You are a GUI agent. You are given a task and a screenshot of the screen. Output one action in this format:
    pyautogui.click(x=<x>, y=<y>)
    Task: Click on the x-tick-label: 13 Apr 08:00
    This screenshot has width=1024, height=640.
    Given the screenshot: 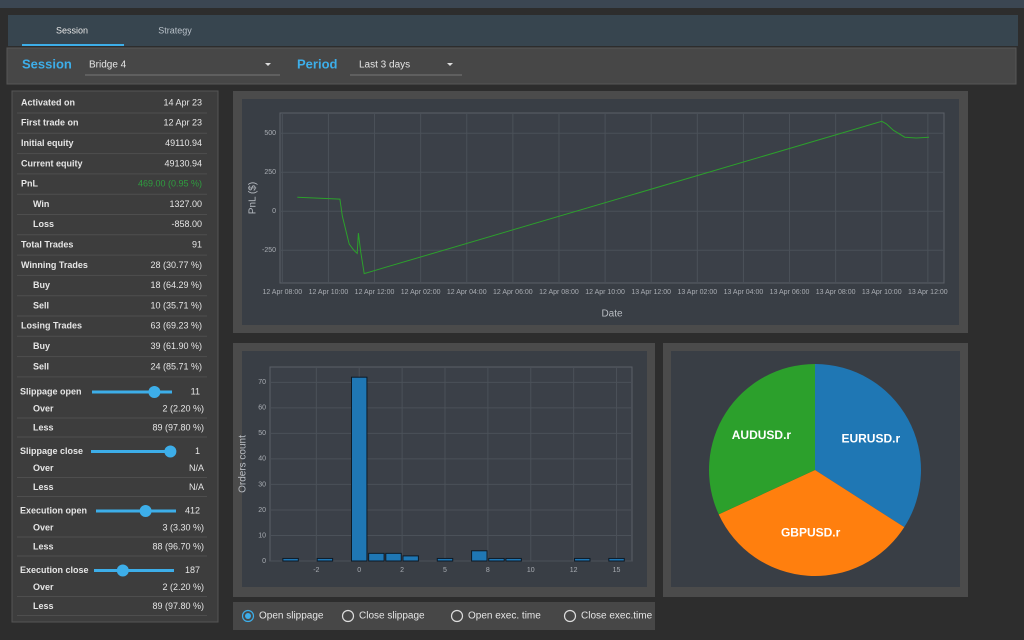 What is the action you would take?
    pyautogui.click(x=836, y=292)
    